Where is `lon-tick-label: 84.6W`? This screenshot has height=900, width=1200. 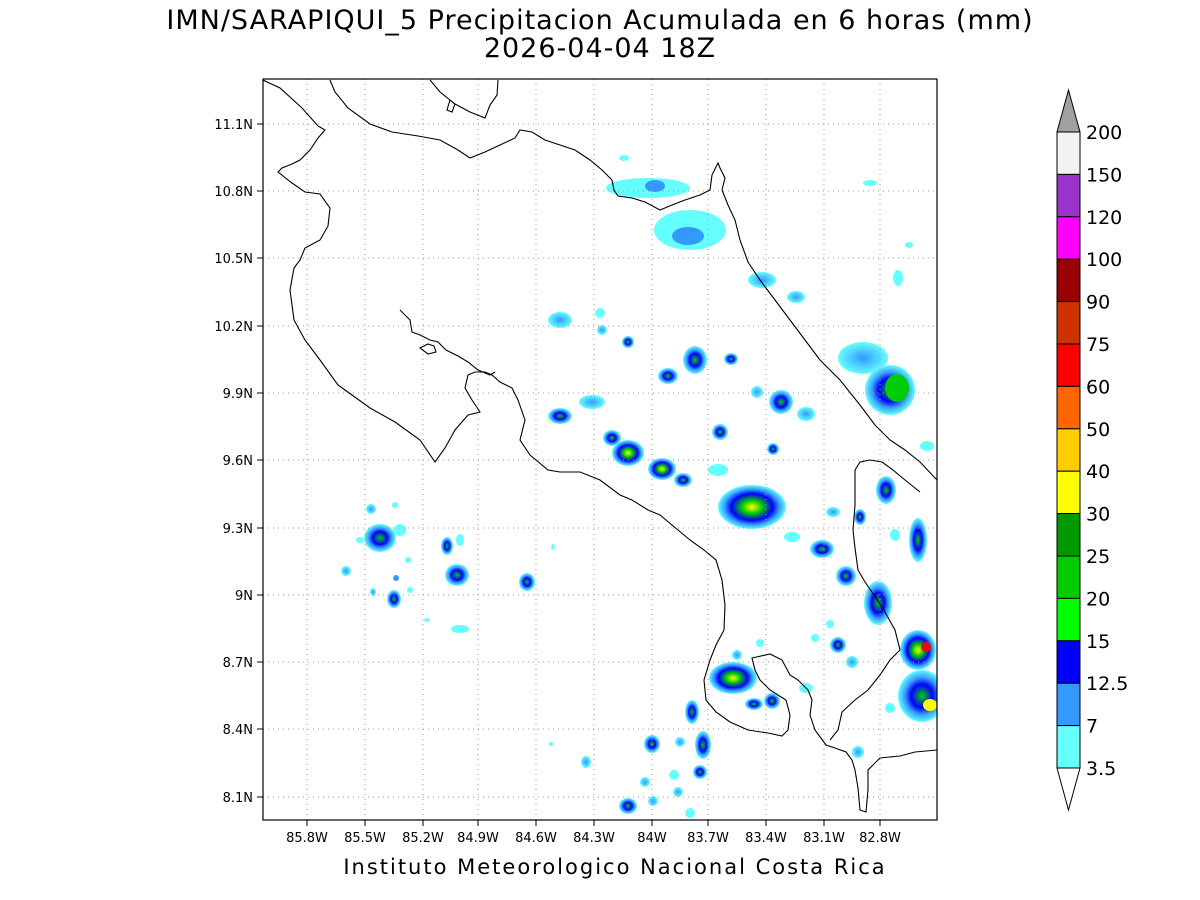 lon-tick-label: 84.6W is located at coordinates (536, 838).